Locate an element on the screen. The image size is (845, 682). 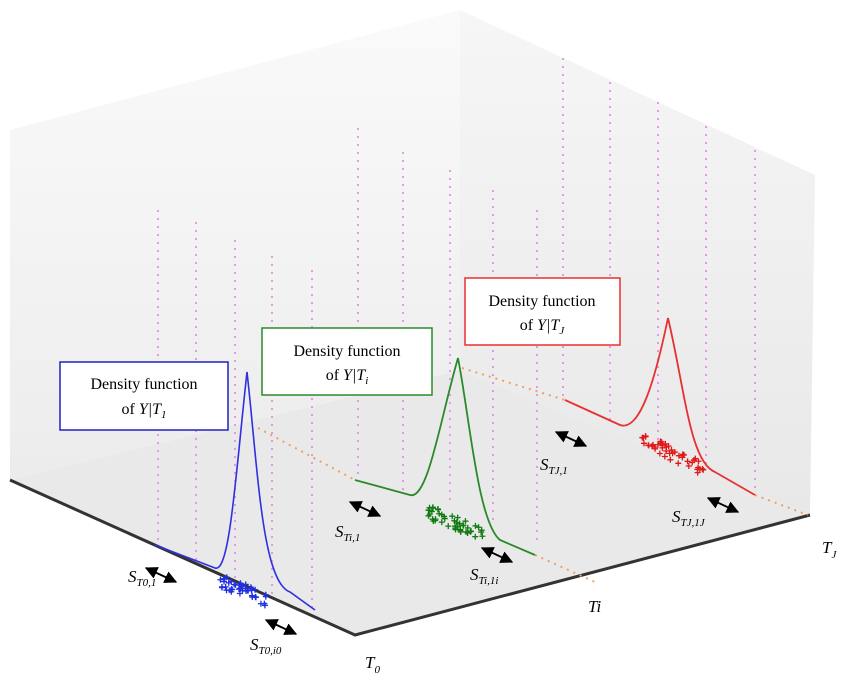
text: T0,i0 is located at coordinates (270, 651).